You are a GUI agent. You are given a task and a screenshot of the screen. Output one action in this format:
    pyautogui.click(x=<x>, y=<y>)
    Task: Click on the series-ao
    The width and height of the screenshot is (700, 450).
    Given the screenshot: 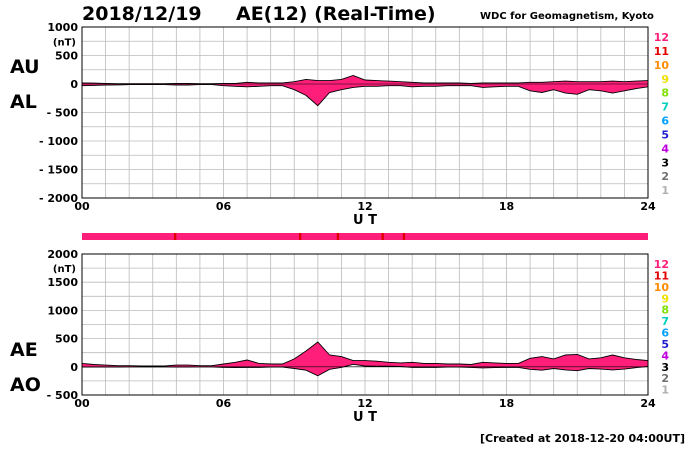 What is the action you would take?
    pyautogui.click(x=365, y=370)
    